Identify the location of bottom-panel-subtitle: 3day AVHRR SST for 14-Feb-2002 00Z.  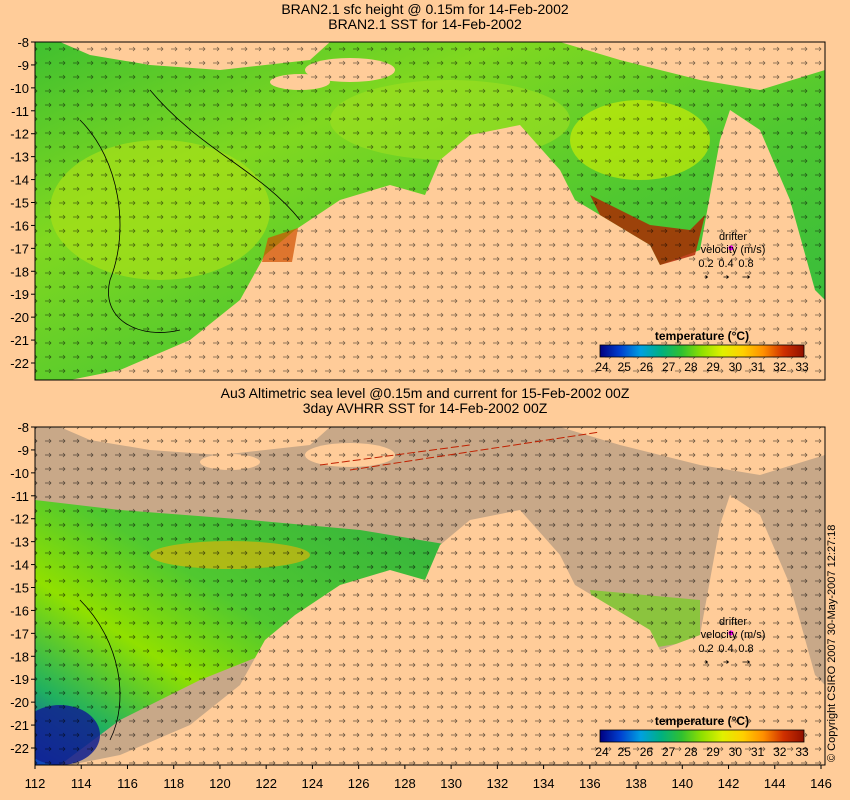
(425, 408).